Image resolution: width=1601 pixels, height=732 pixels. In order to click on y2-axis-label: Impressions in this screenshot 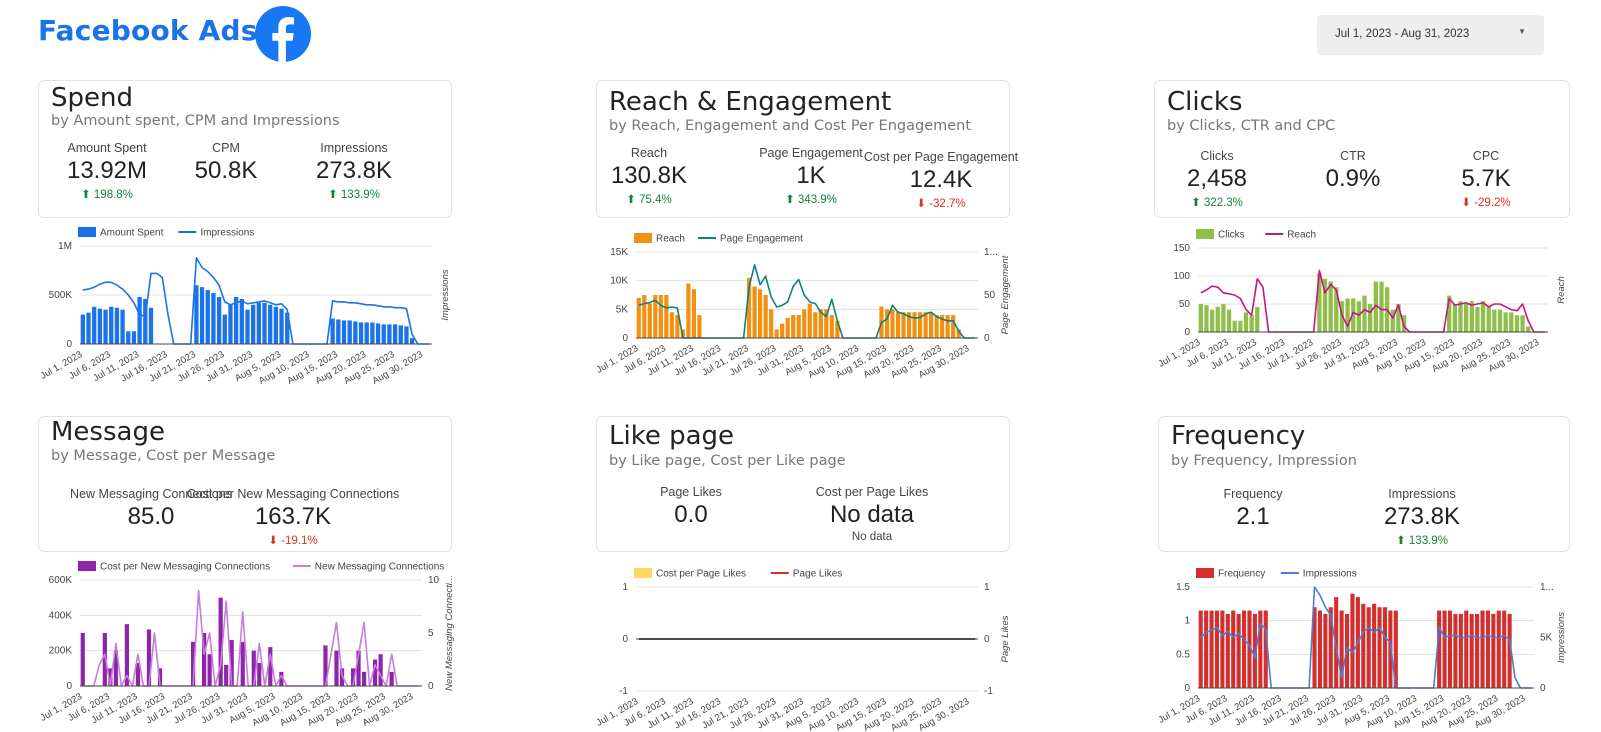, I will do `click(445, 294)`.